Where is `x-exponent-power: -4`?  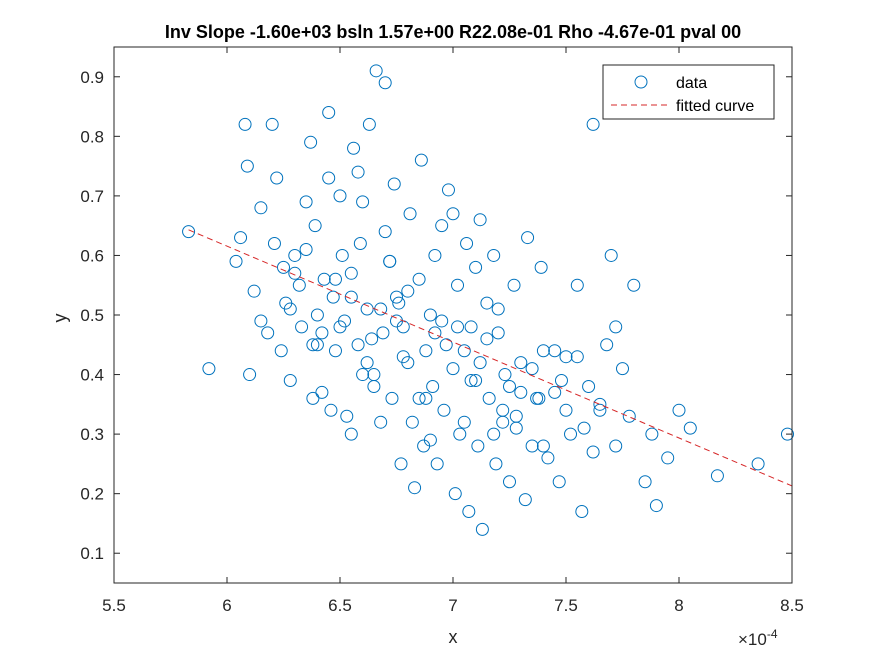
x-exponent-power: -4 is located at coordinates (772, 634).